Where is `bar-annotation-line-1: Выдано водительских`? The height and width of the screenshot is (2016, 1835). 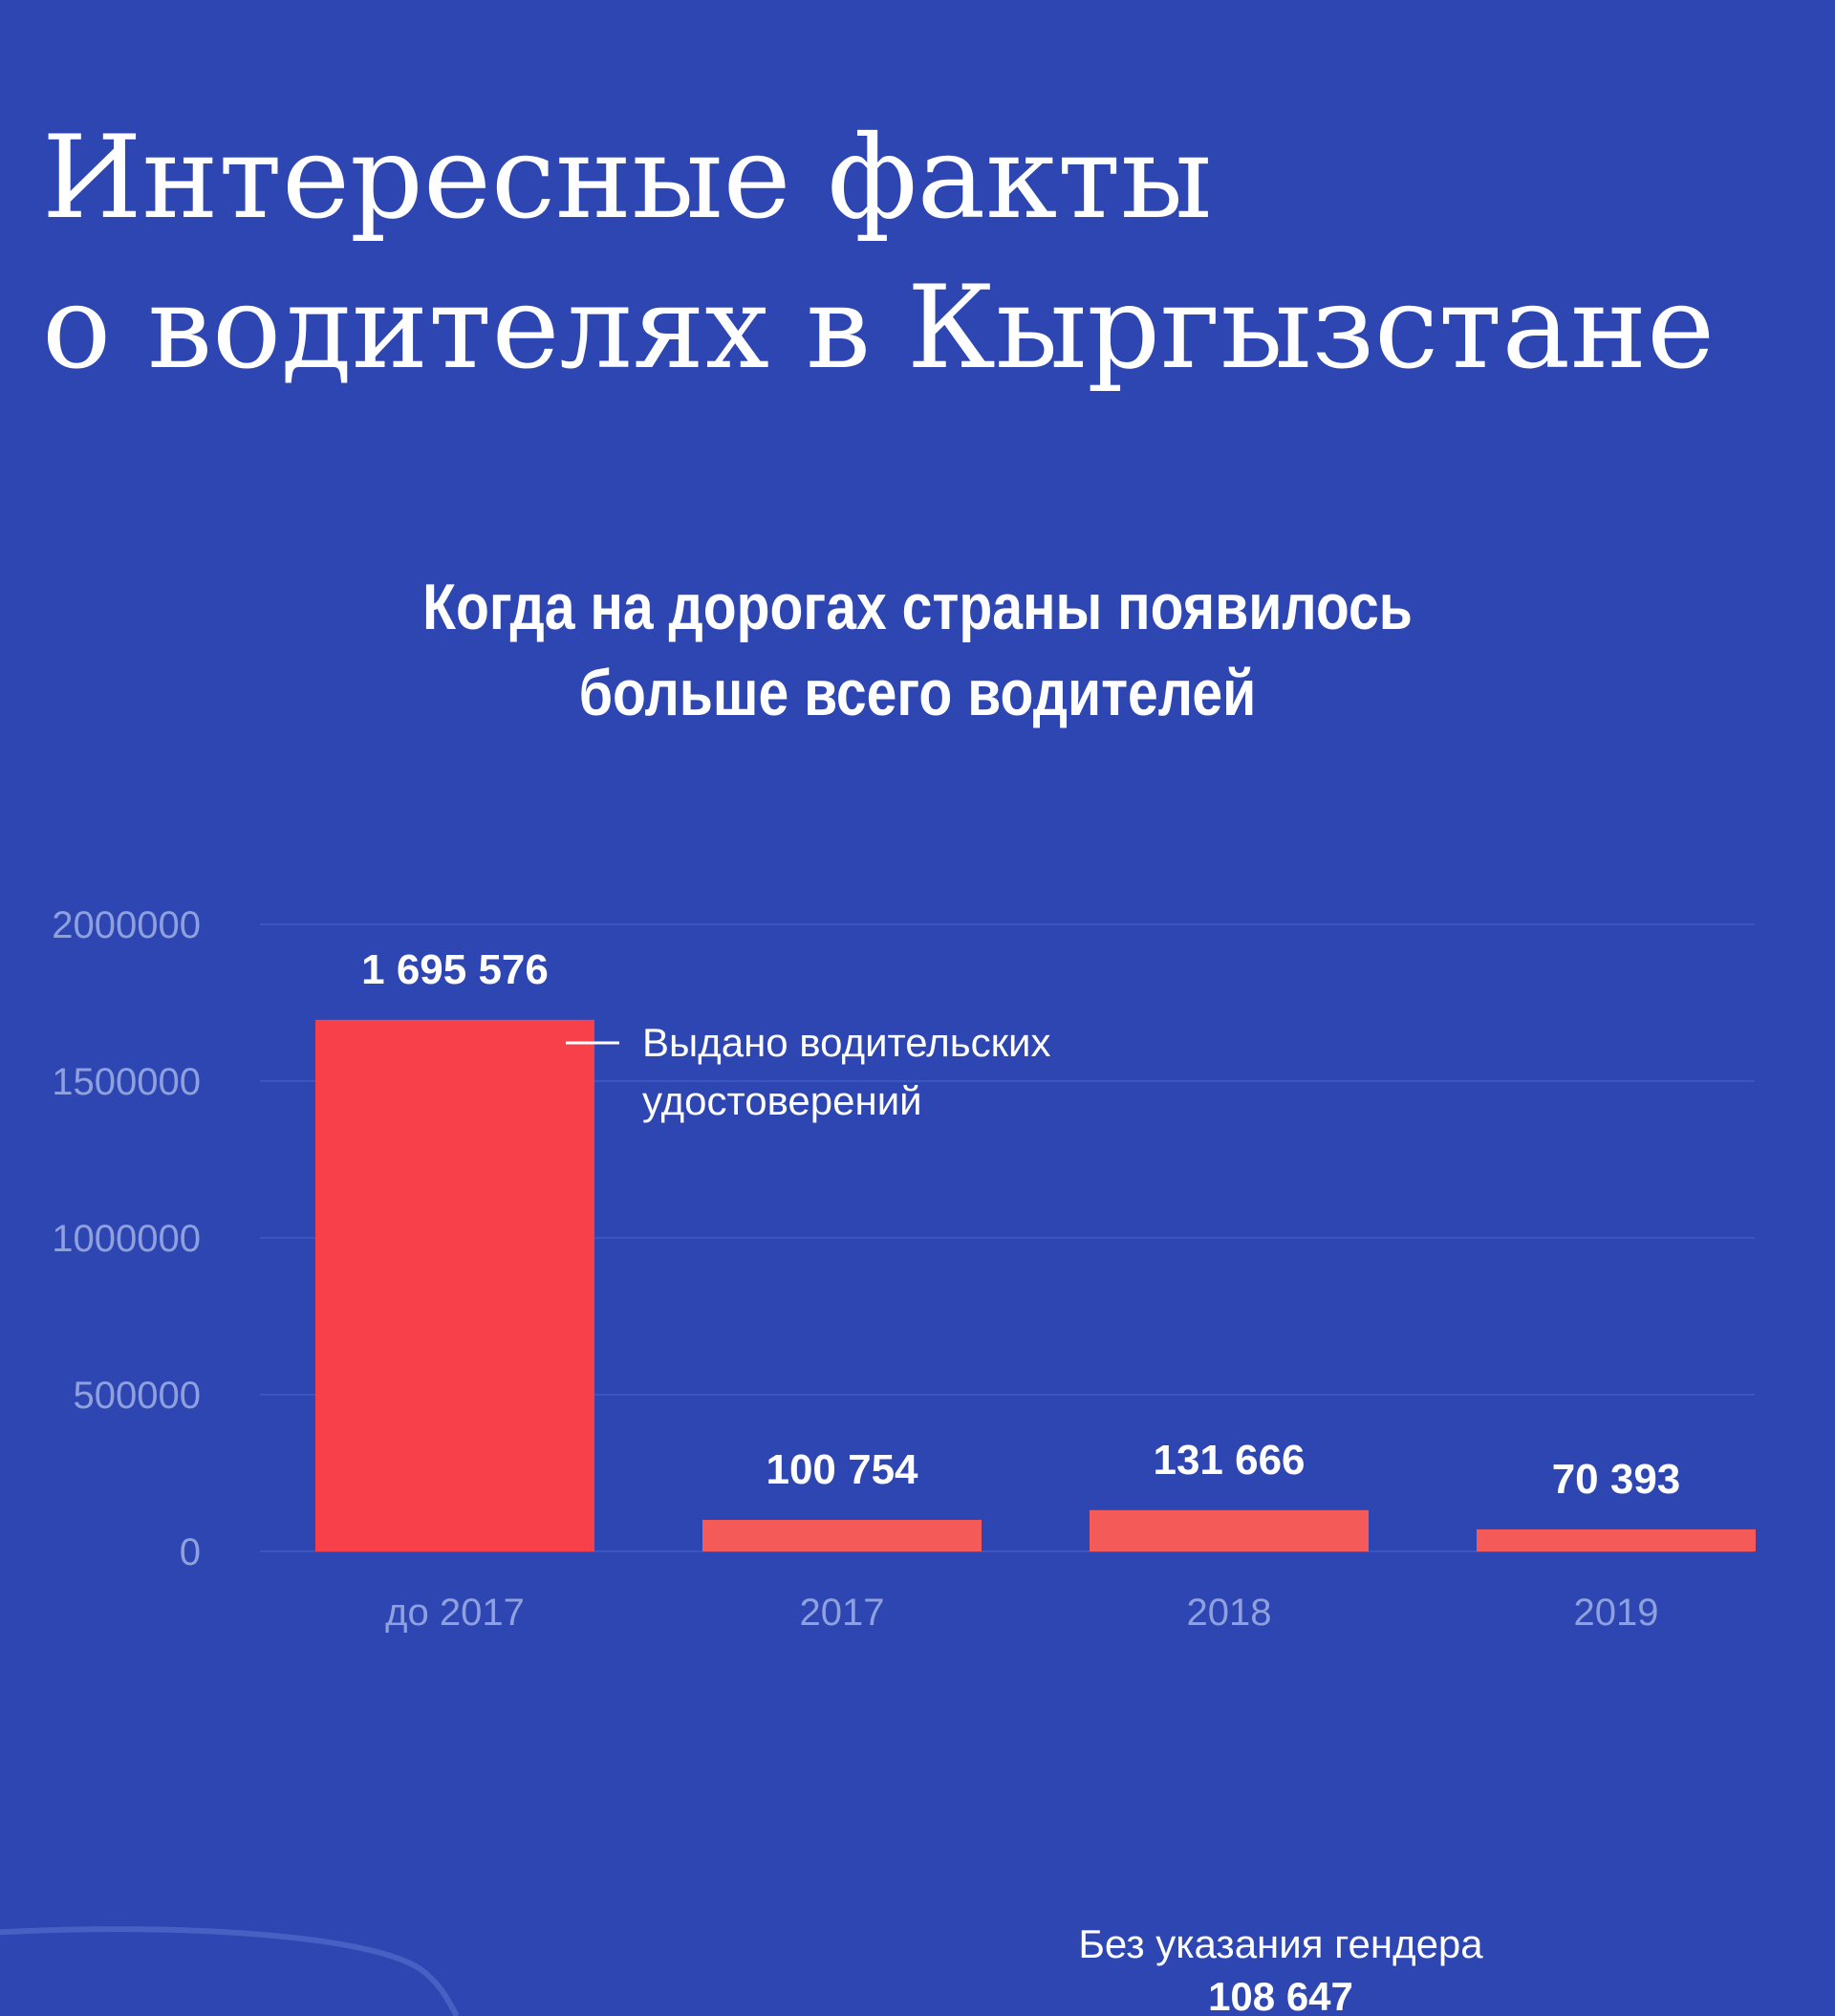
bar-annotation-line-1: Выдано водительских is located at coordinates (846, 1042).